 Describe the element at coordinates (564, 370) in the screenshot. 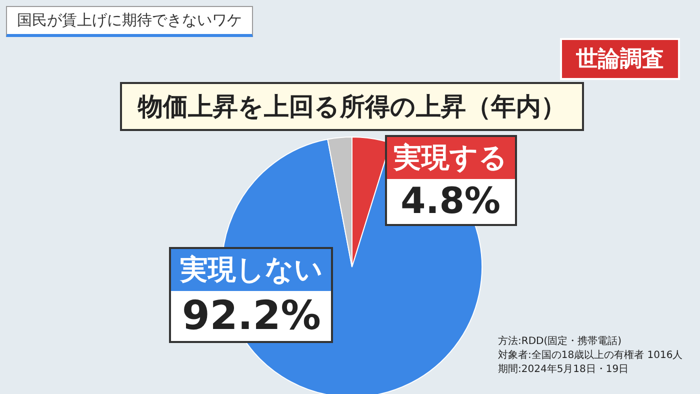

I see `text: 期間:2024年5月18日・19日` at that location.